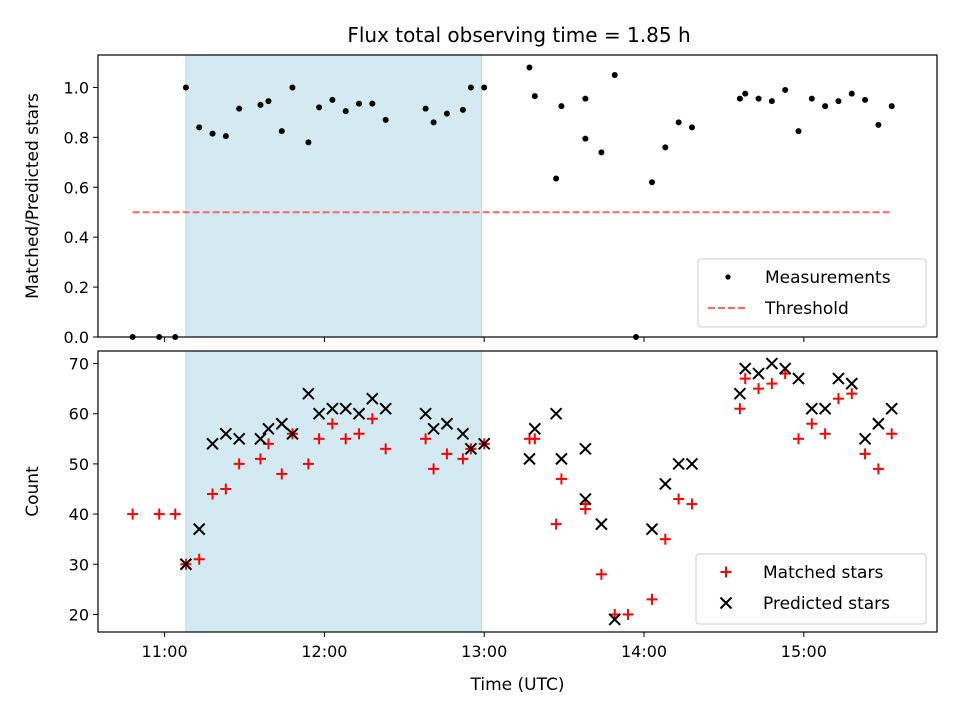  Describe the element at coordinates (79, 364) in the screenshot. I see `y-tick-label: 70` at that location.